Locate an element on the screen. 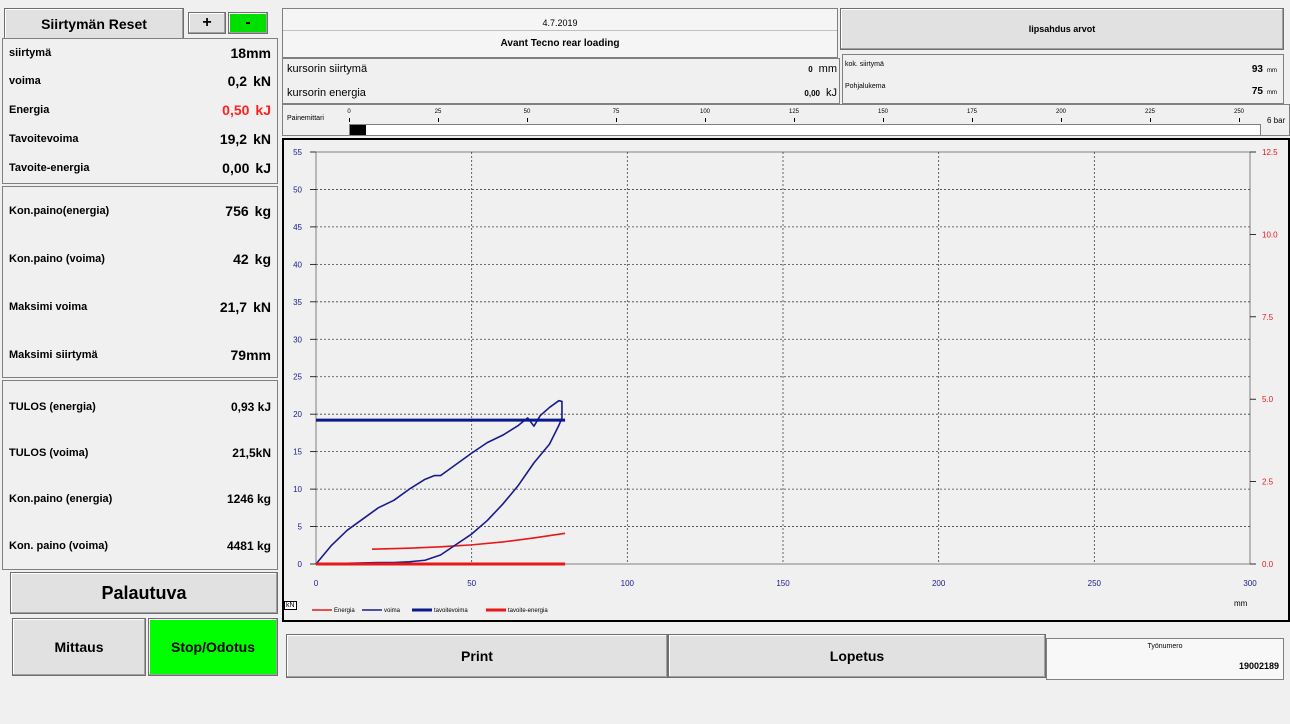  kon-paino-energia-result-value: 1246 kg is located at coordinates (248, 499).